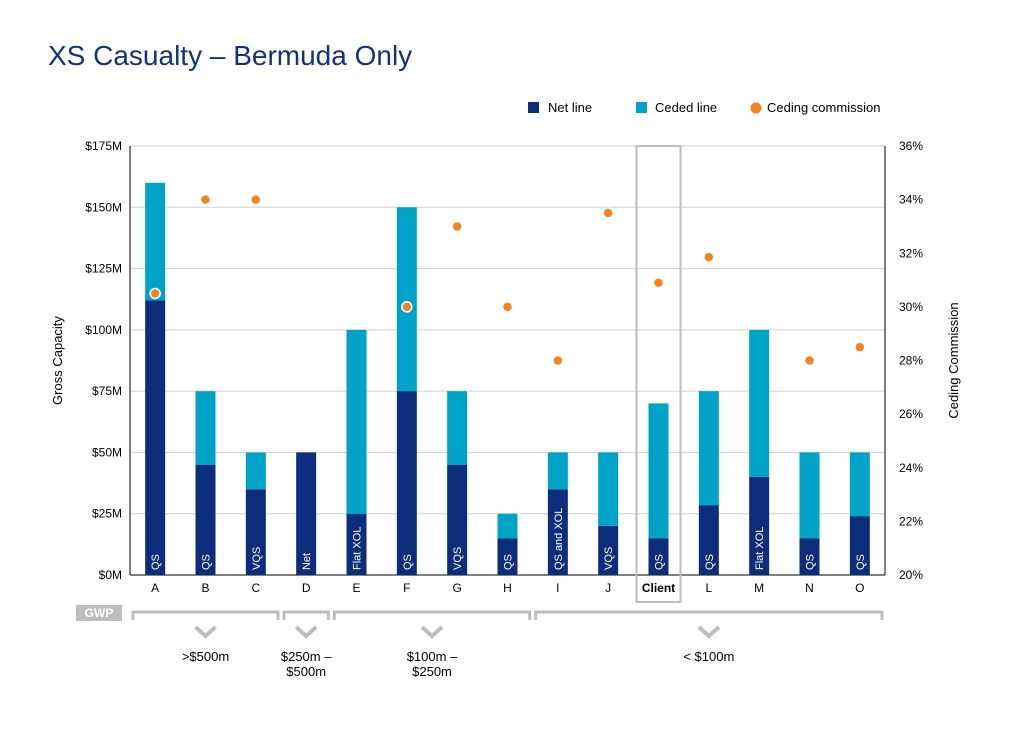  I want to click on x-tick-label: G, so click(456, 588).